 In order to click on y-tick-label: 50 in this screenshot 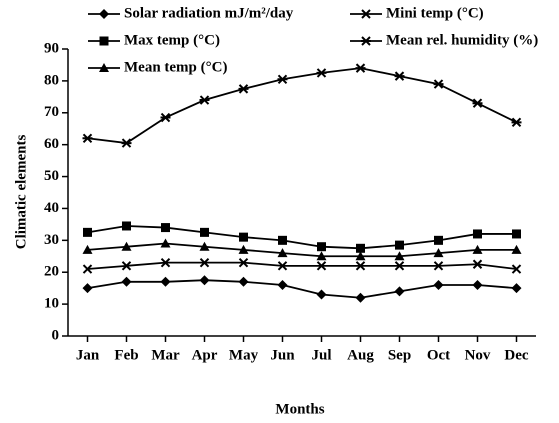, I will do `click(51, 176)`.